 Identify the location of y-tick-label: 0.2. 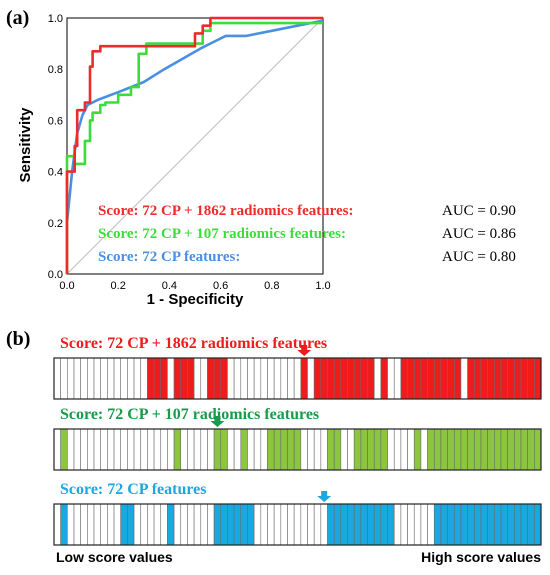
(55, 224).